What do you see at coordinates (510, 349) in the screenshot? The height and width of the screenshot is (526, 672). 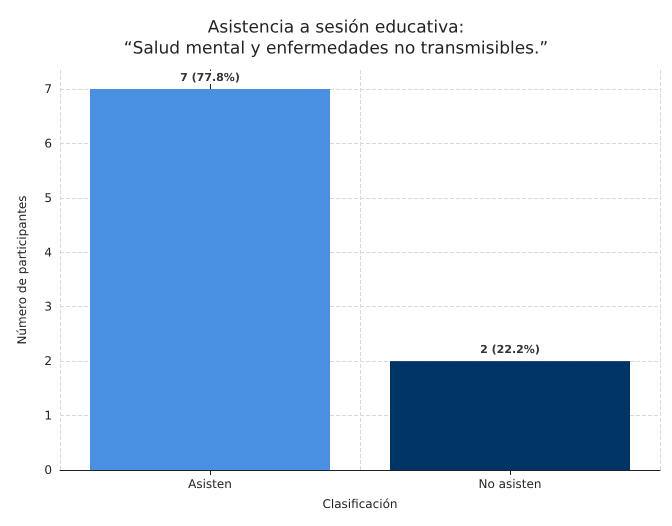 I see `data-label: 2 (22.2%)` at bounding box center [510, 349].